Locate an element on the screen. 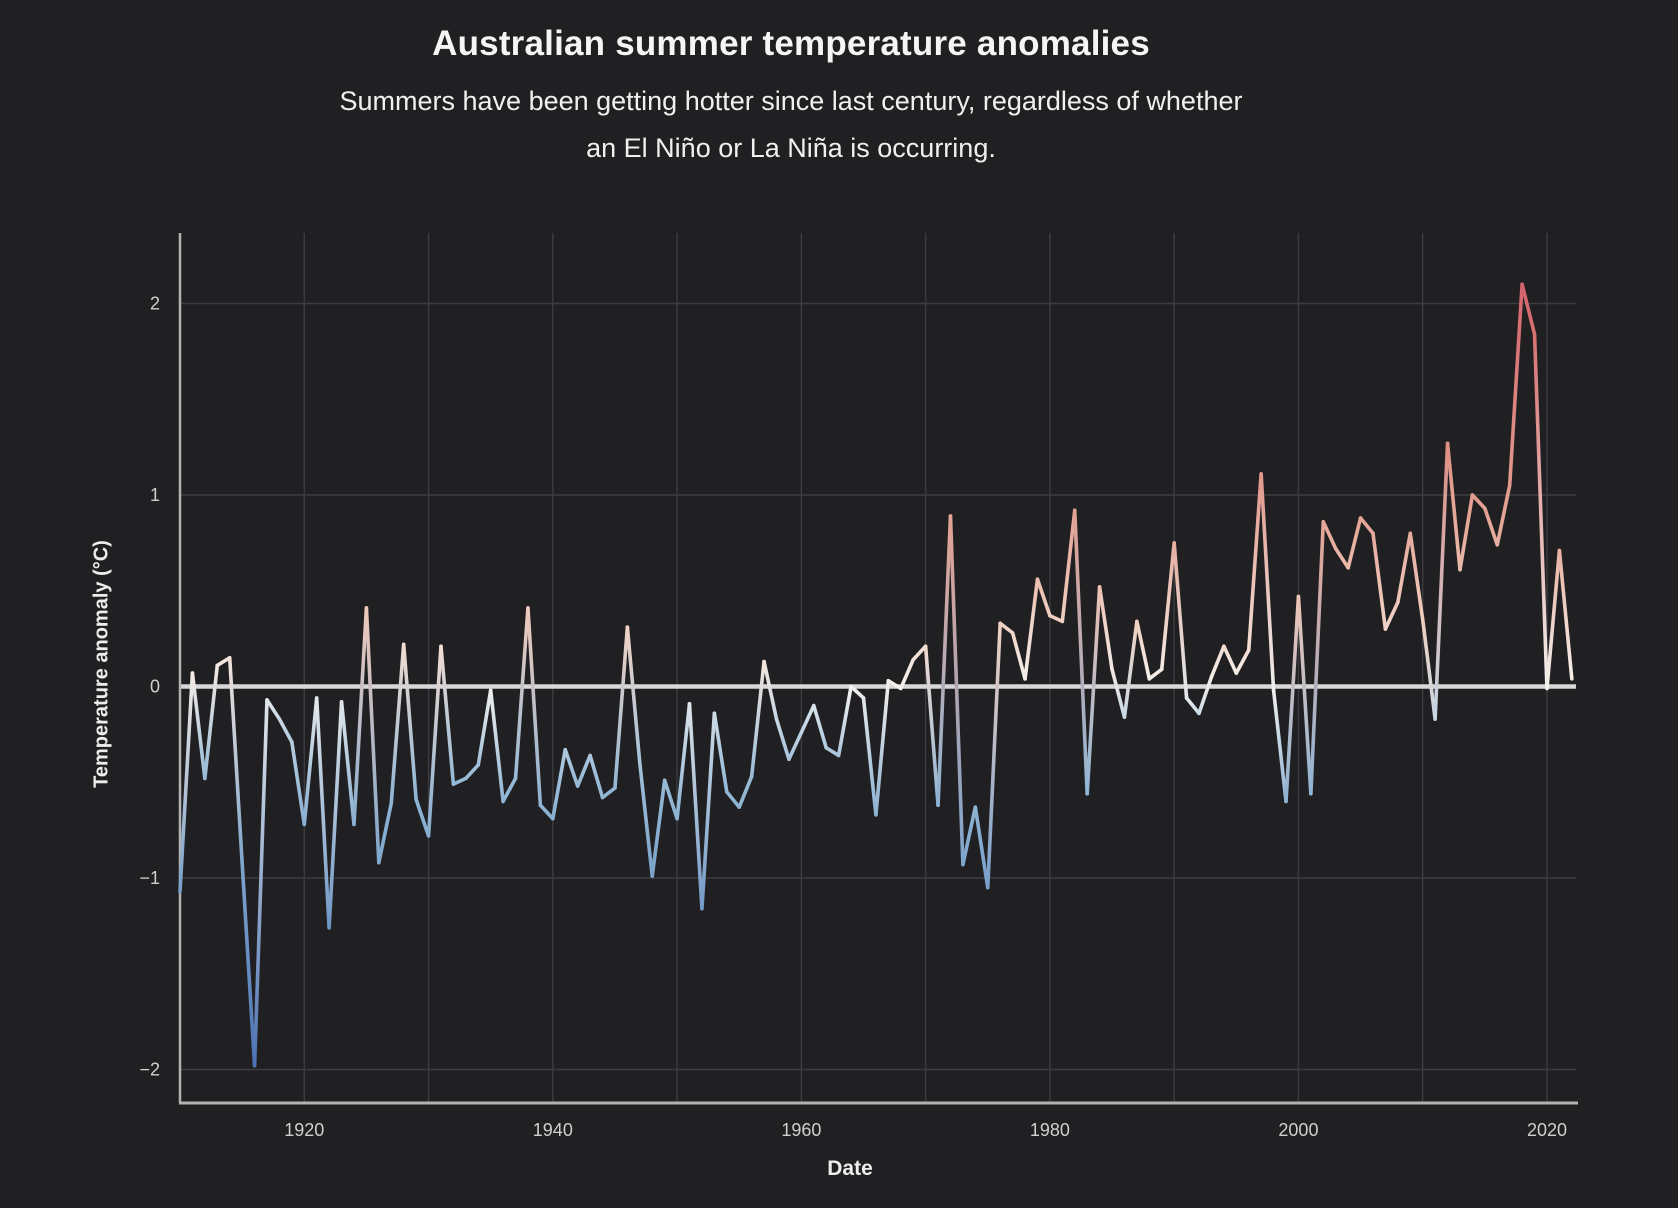  chart-subtitle-line-2: an El Niño or La Niña is occurring. is located at coordinates (791, 148).